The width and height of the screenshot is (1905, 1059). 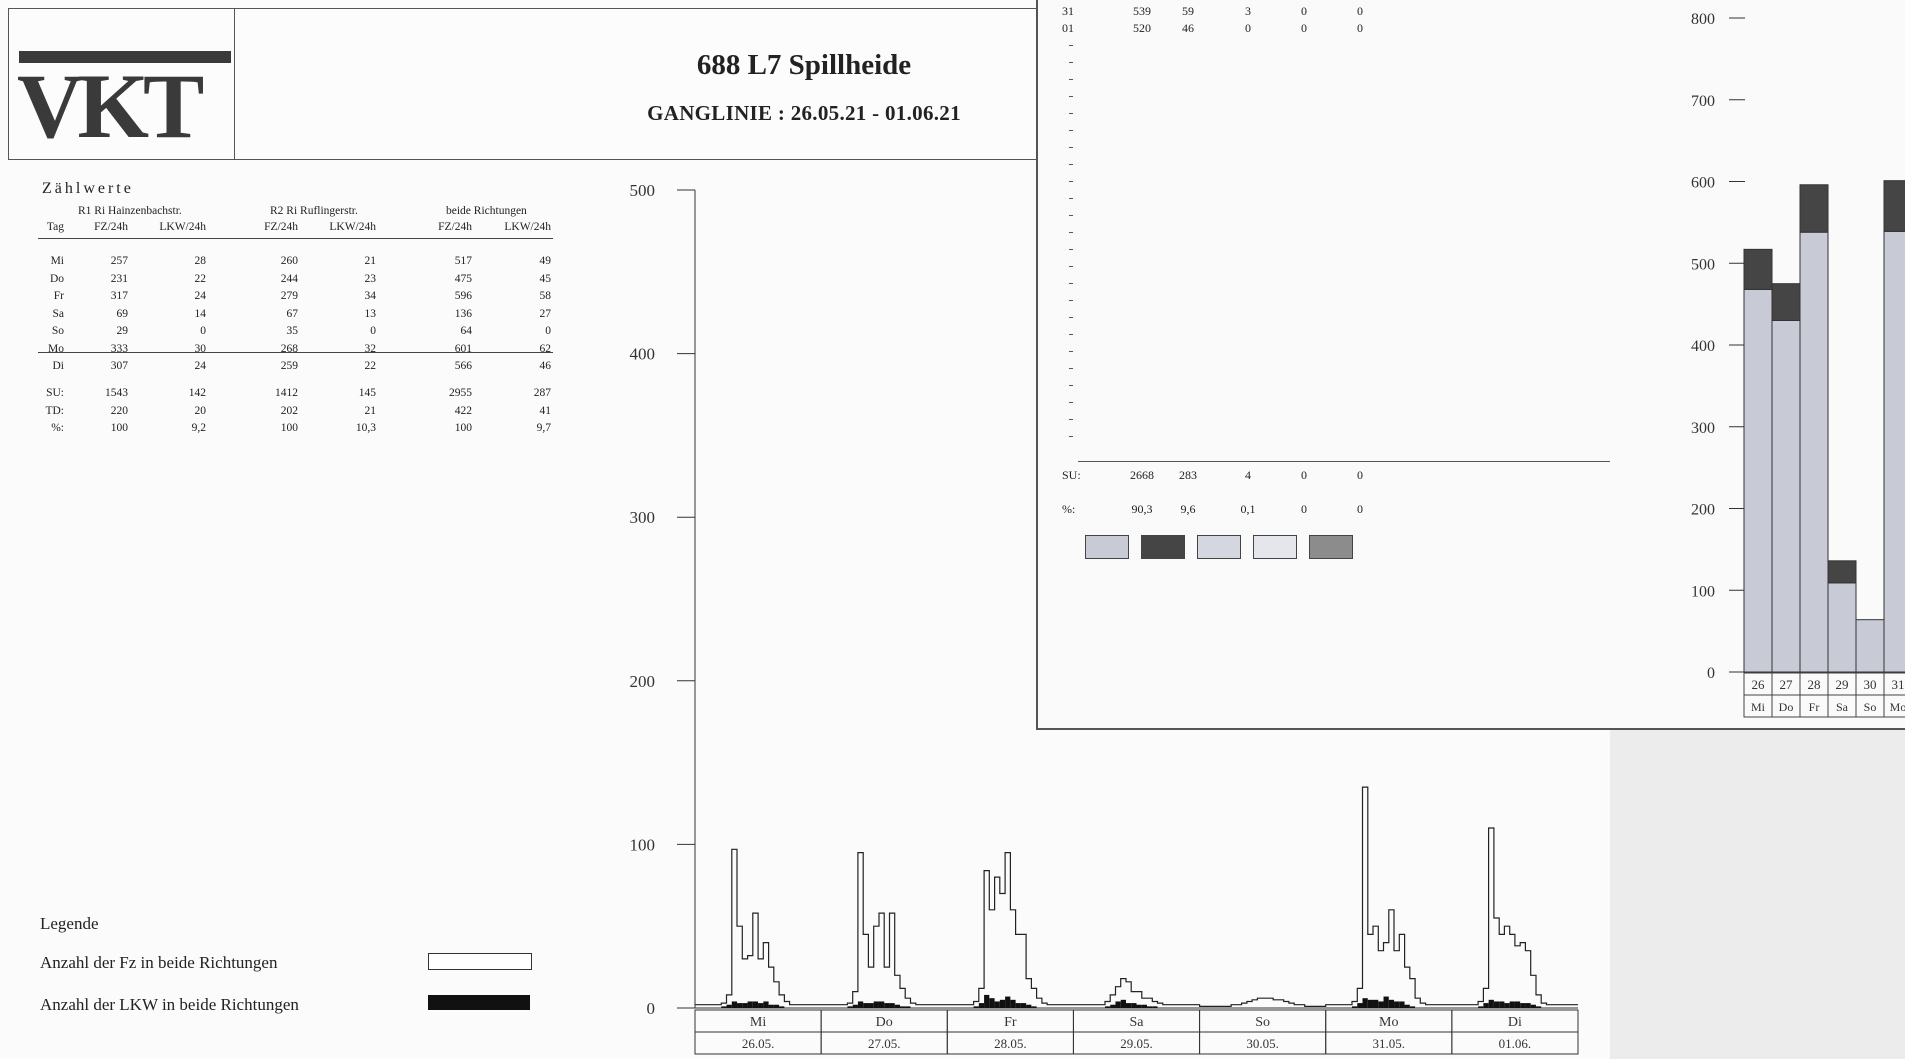 I want to click on column-header: FZ/24h, so click(x=281, y=227).